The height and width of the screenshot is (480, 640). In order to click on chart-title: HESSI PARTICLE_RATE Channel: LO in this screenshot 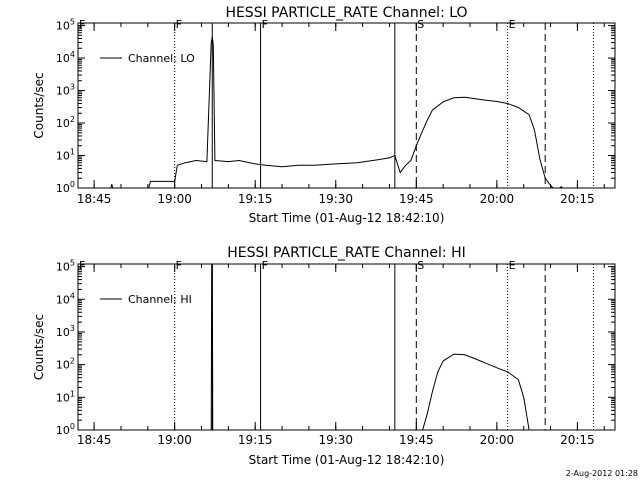, I will do `click(346, 13)`.